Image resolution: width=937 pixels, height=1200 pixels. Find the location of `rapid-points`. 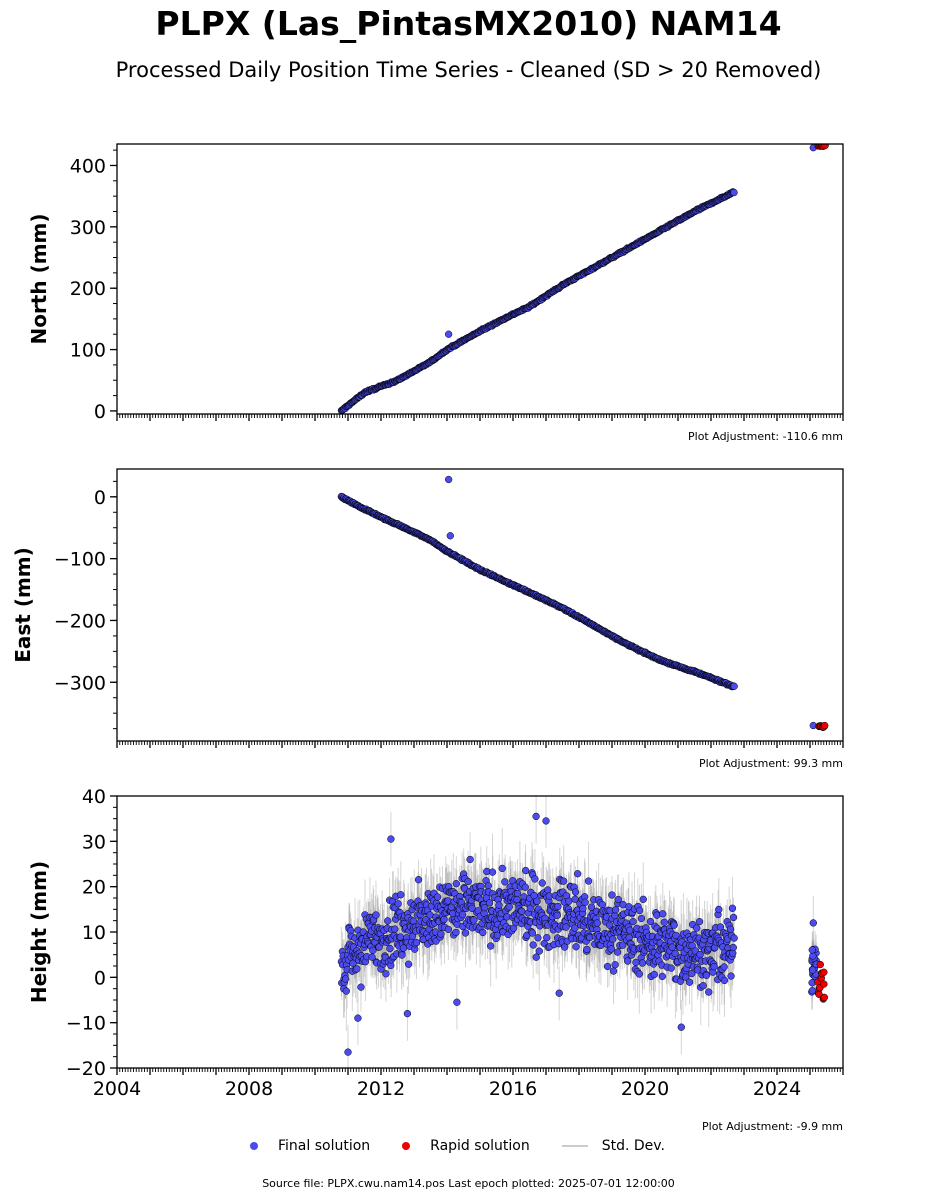

rapid-points is located at coordinates (821, 147).